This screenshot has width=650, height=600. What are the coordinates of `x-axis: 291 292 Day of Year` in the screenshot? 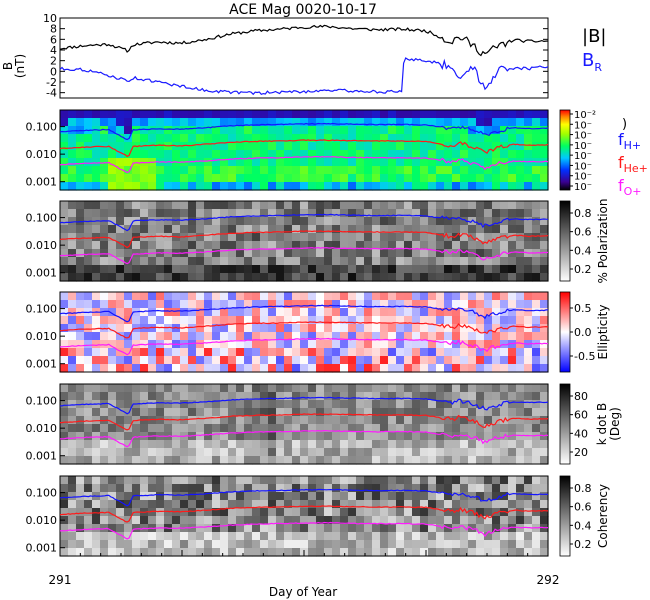 It's located at (304, 586).